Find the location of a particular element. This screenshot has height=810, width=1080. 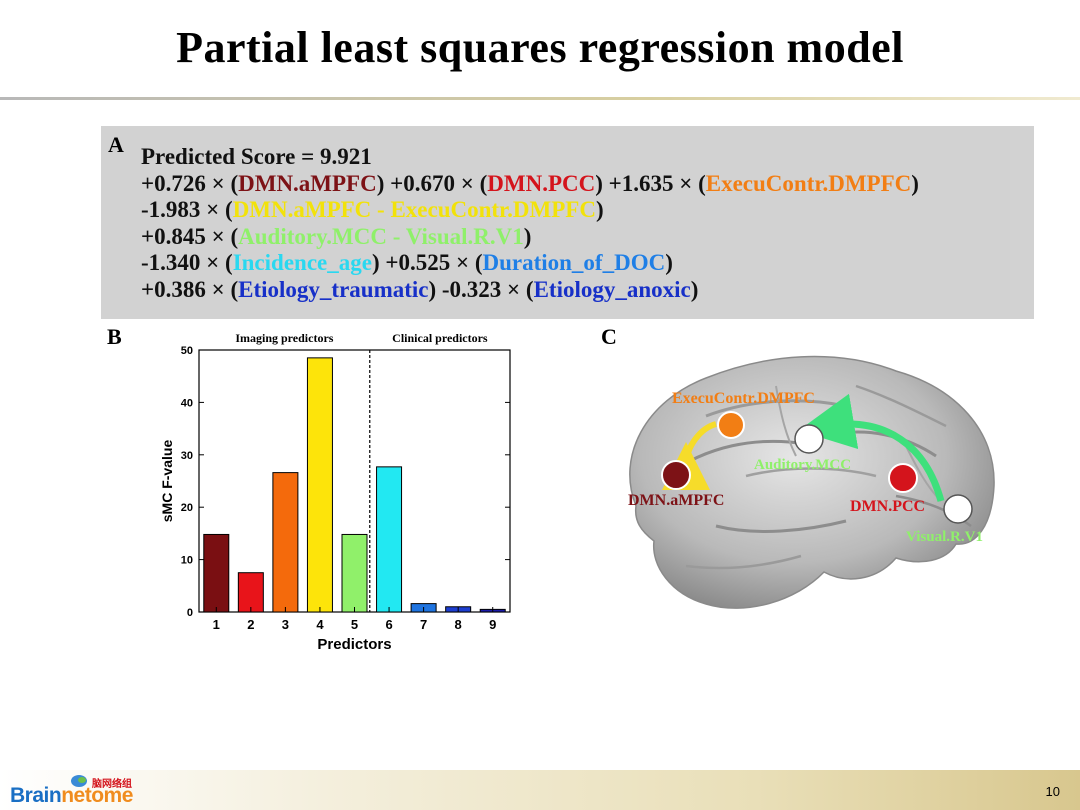

node-auditory-mcc is located at coordinates (809, 439).